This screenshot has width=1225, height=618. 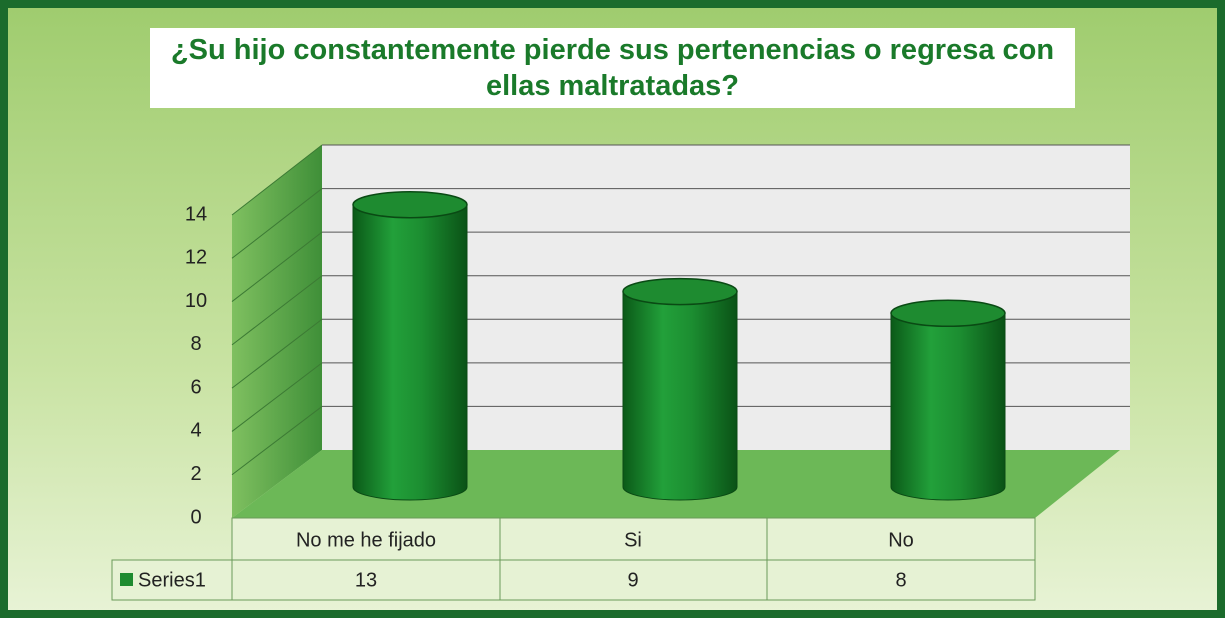 I want to click on legend-label: Series1, so click(x=172, y=580).